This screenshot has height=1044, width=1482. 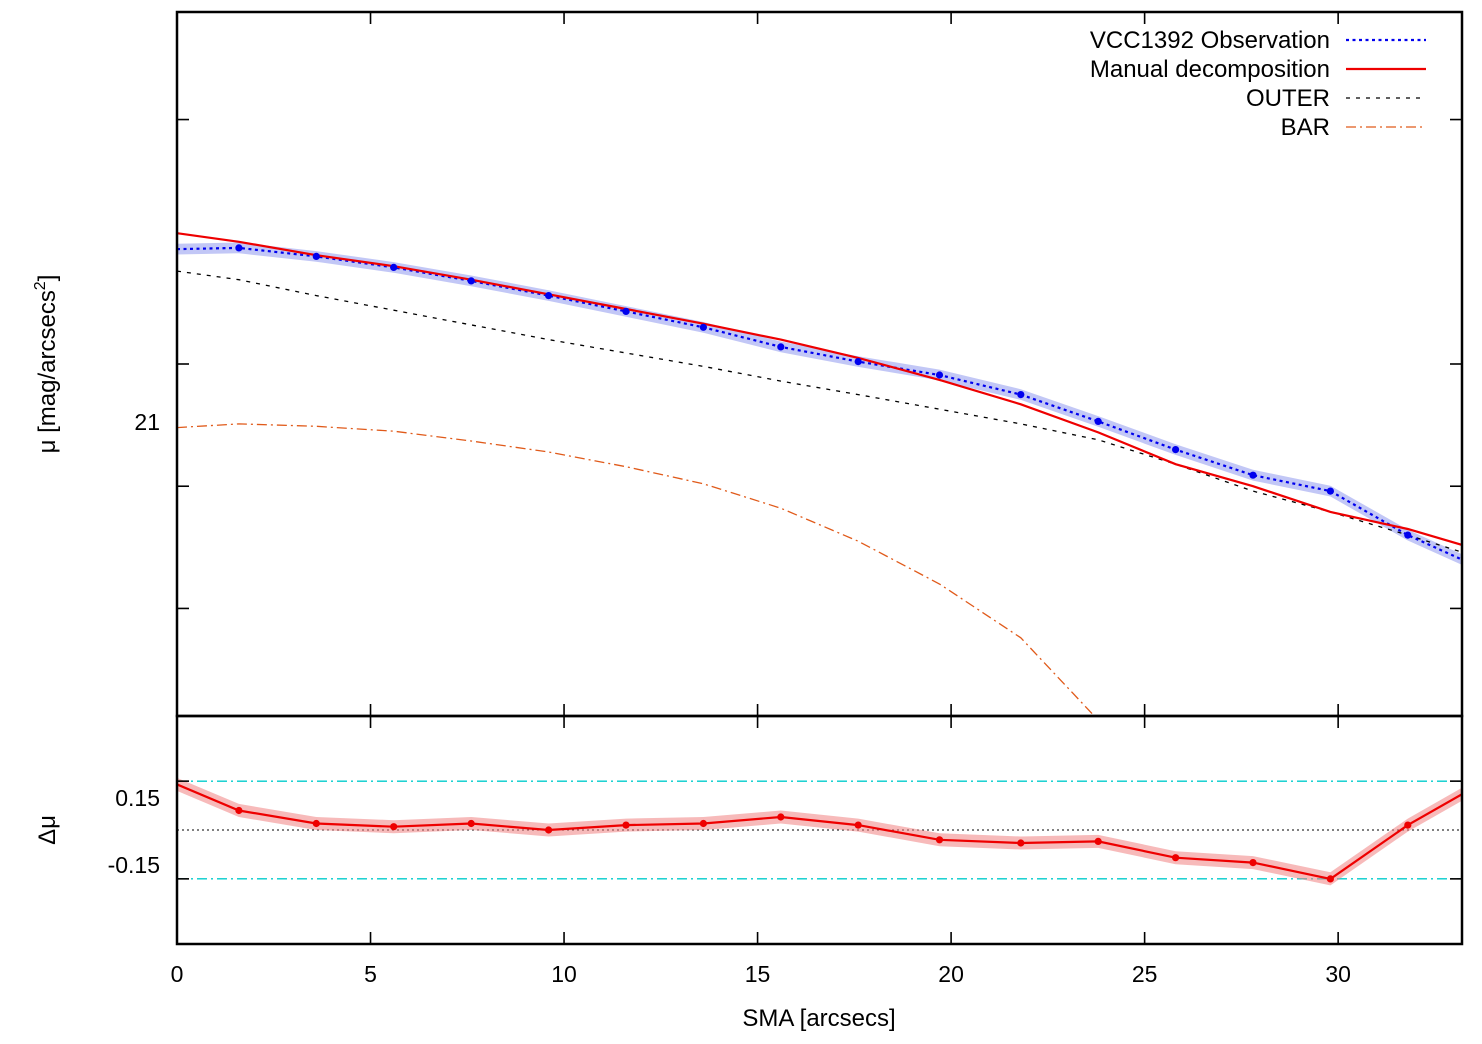 I want to click on series-line-residual, so click(x=819, y=832).